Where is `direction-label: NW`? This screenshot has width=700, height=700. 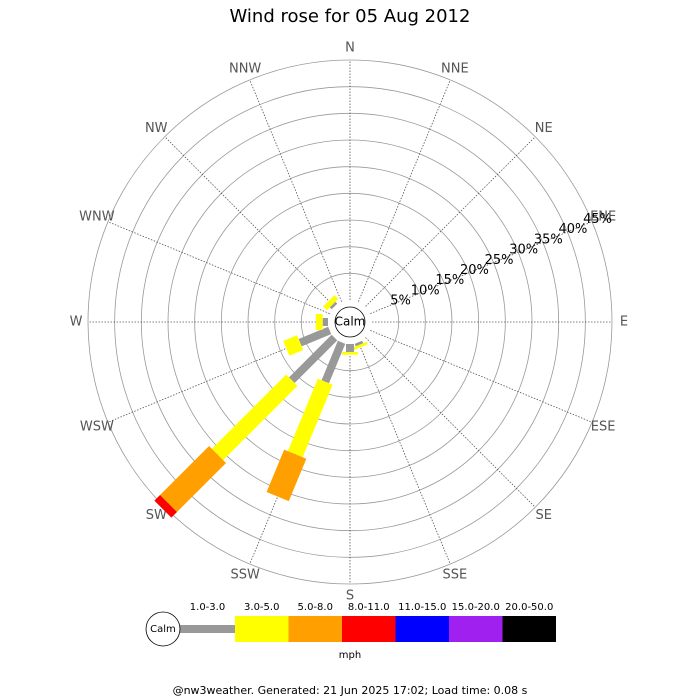
direction-label: NW is located at coordinates (156, 128).